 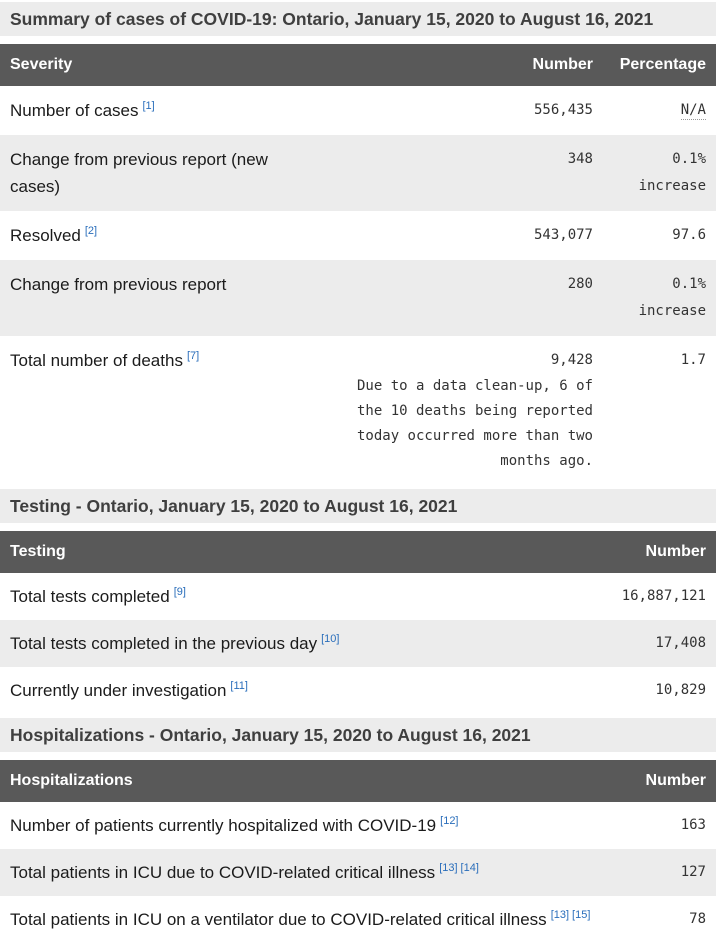 I want to click on column-header-severity: Severity, so click(x=157, y=65).